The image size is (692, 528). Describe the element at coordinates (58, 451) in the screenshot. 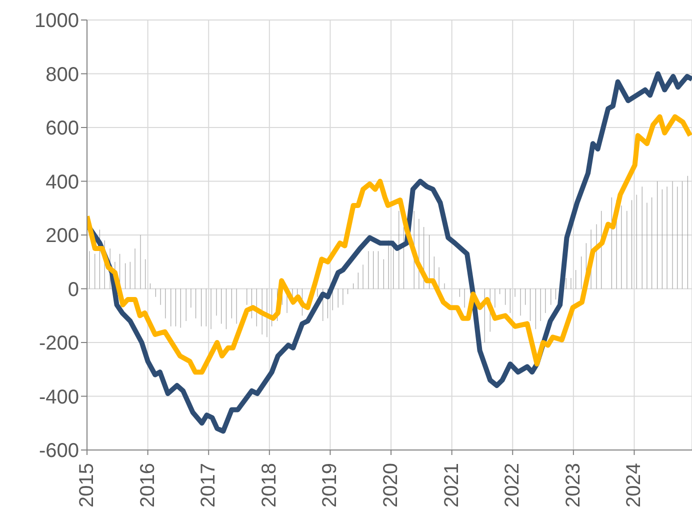

I see `y-tick-label: -600` at that location.